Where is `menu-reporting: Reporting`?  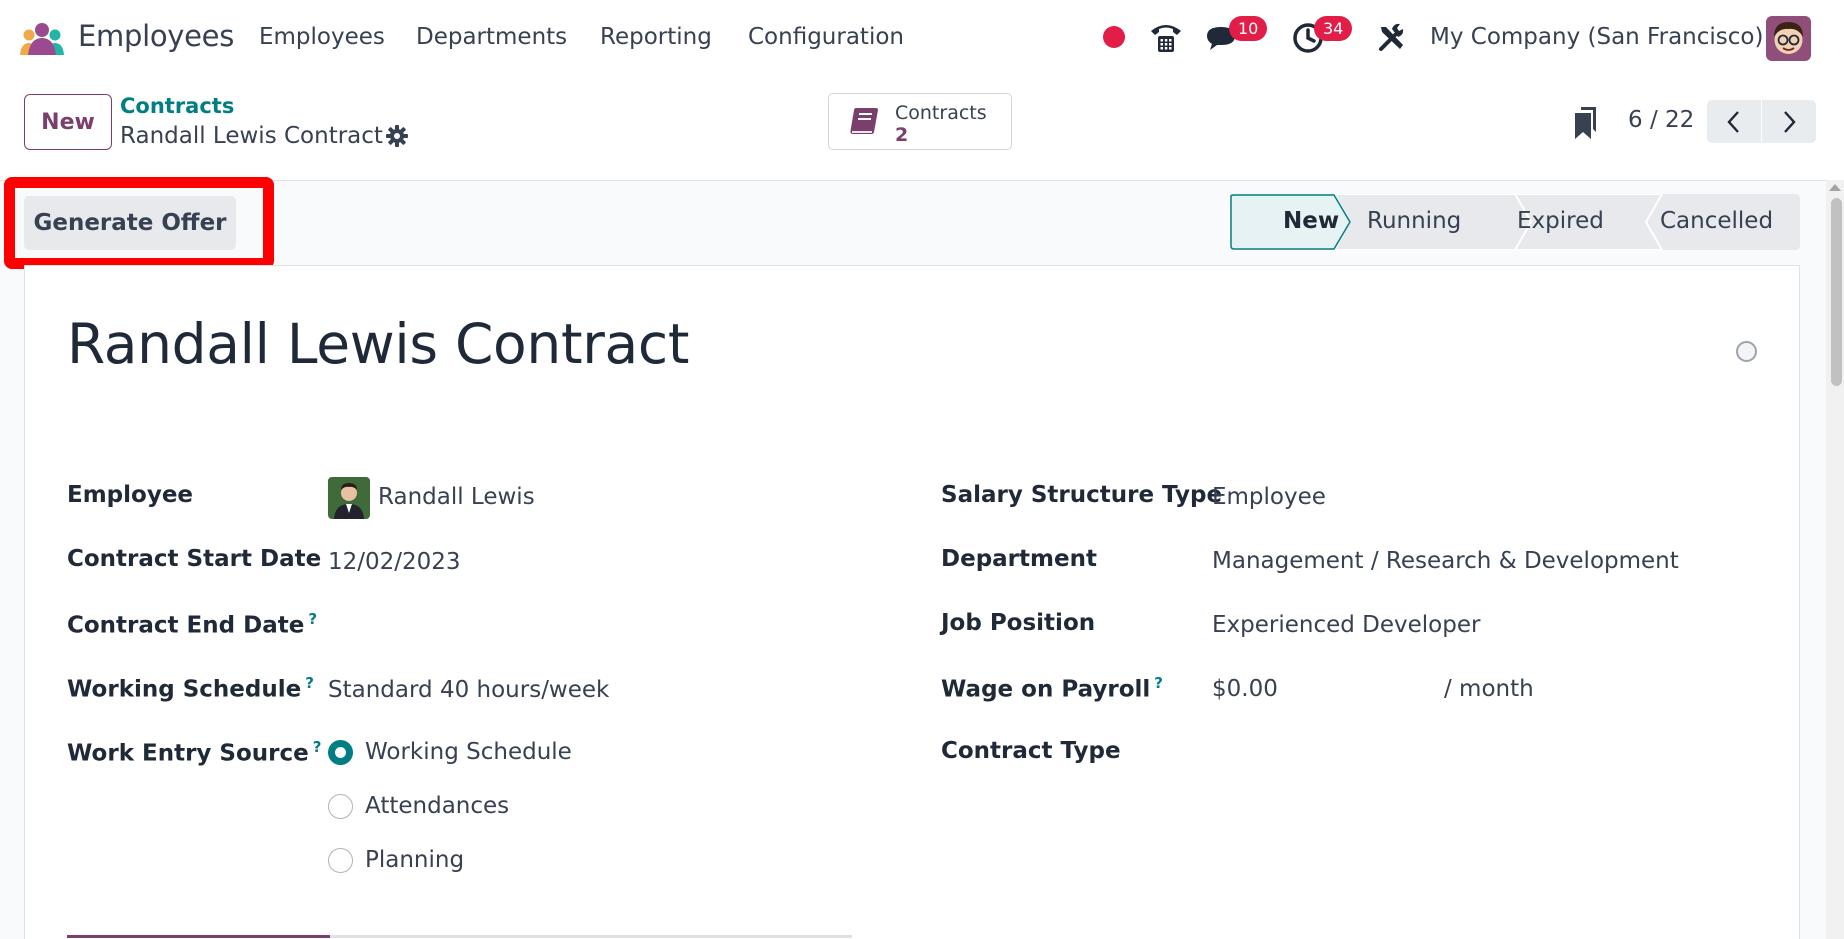
menu-reporting: Reporting is located at coordinates (656, 37).